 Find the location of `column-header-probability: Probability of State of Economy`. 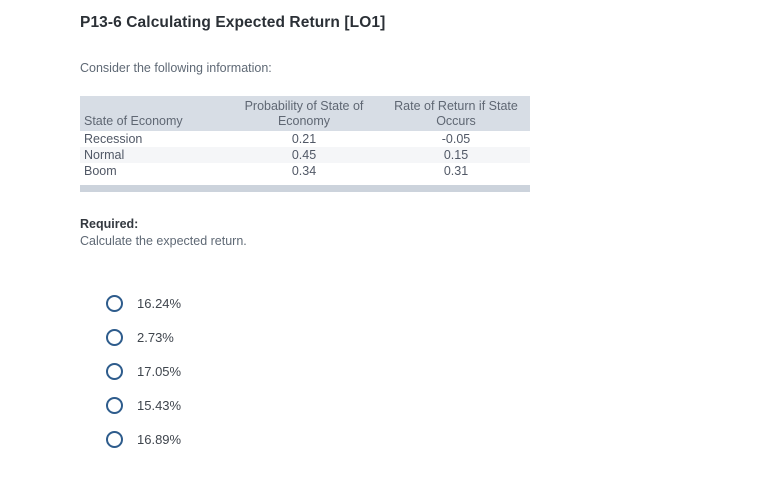

column-header-probability: Probability of State of Economy is located at coordinates (304, 113).